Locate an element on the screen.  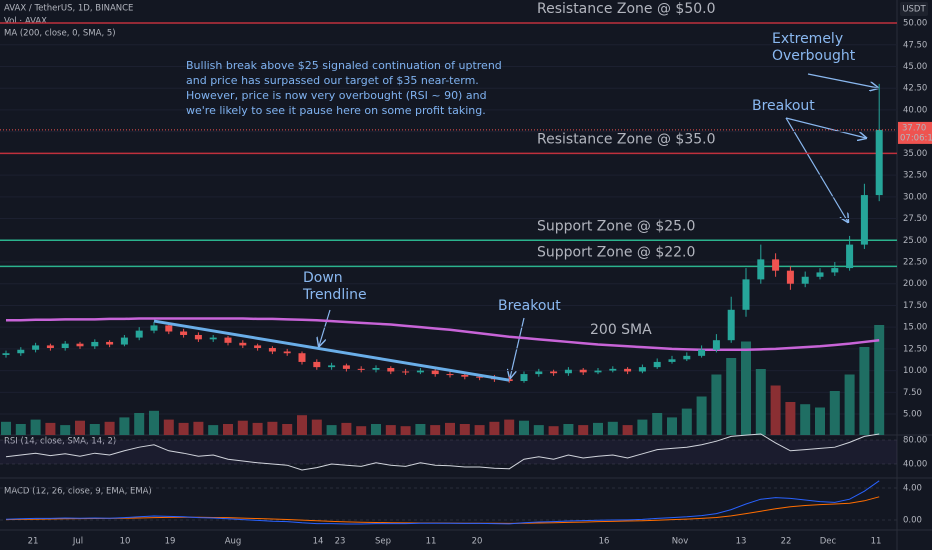
symbol-label: AVAX / TetherUS, 1D, BINANCE is located at coordinates (68, 9).